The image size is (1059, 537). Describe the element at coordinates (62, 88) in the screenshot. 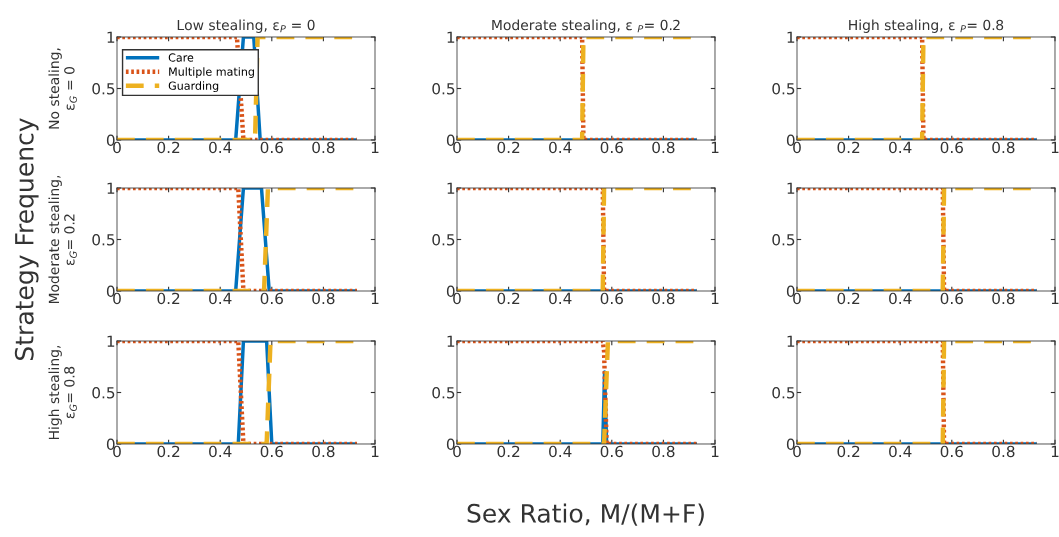

I see `y-axis-title: No stealing, ε$_{G}$ = 0` at that location.